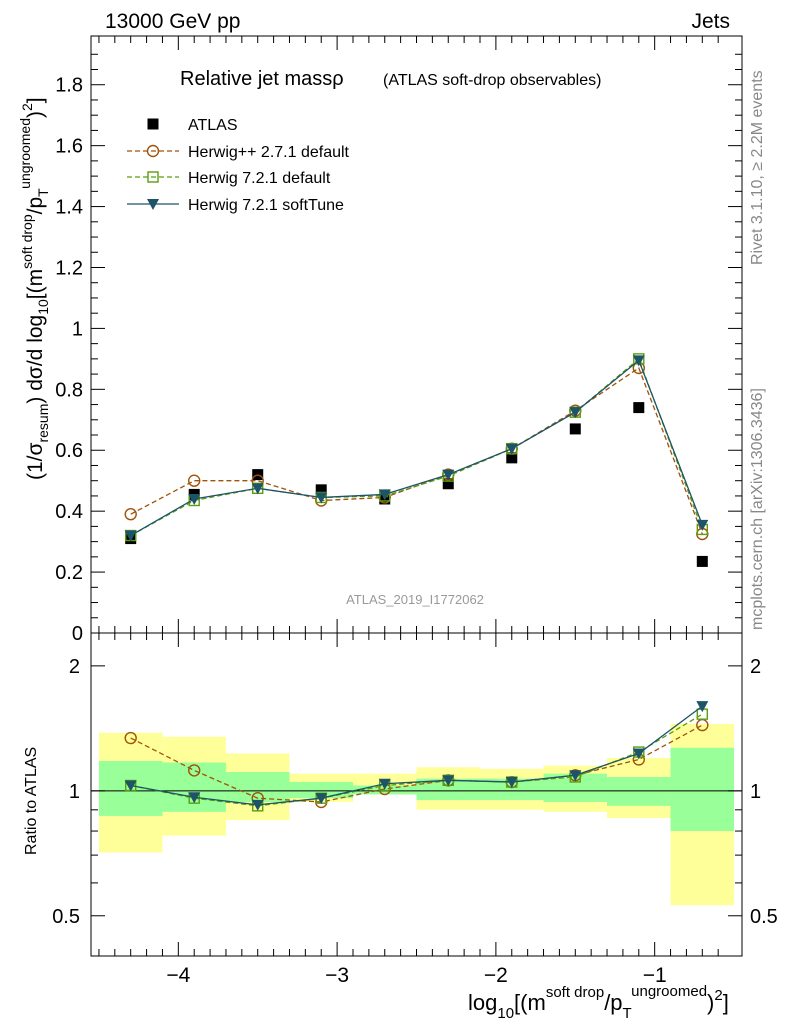 This screenshot has width=786, height=1024. What do you see at coordinates (178, 975) in the screenshot?
I see `x-tick-label: −4` at bounding box center [178, 975].